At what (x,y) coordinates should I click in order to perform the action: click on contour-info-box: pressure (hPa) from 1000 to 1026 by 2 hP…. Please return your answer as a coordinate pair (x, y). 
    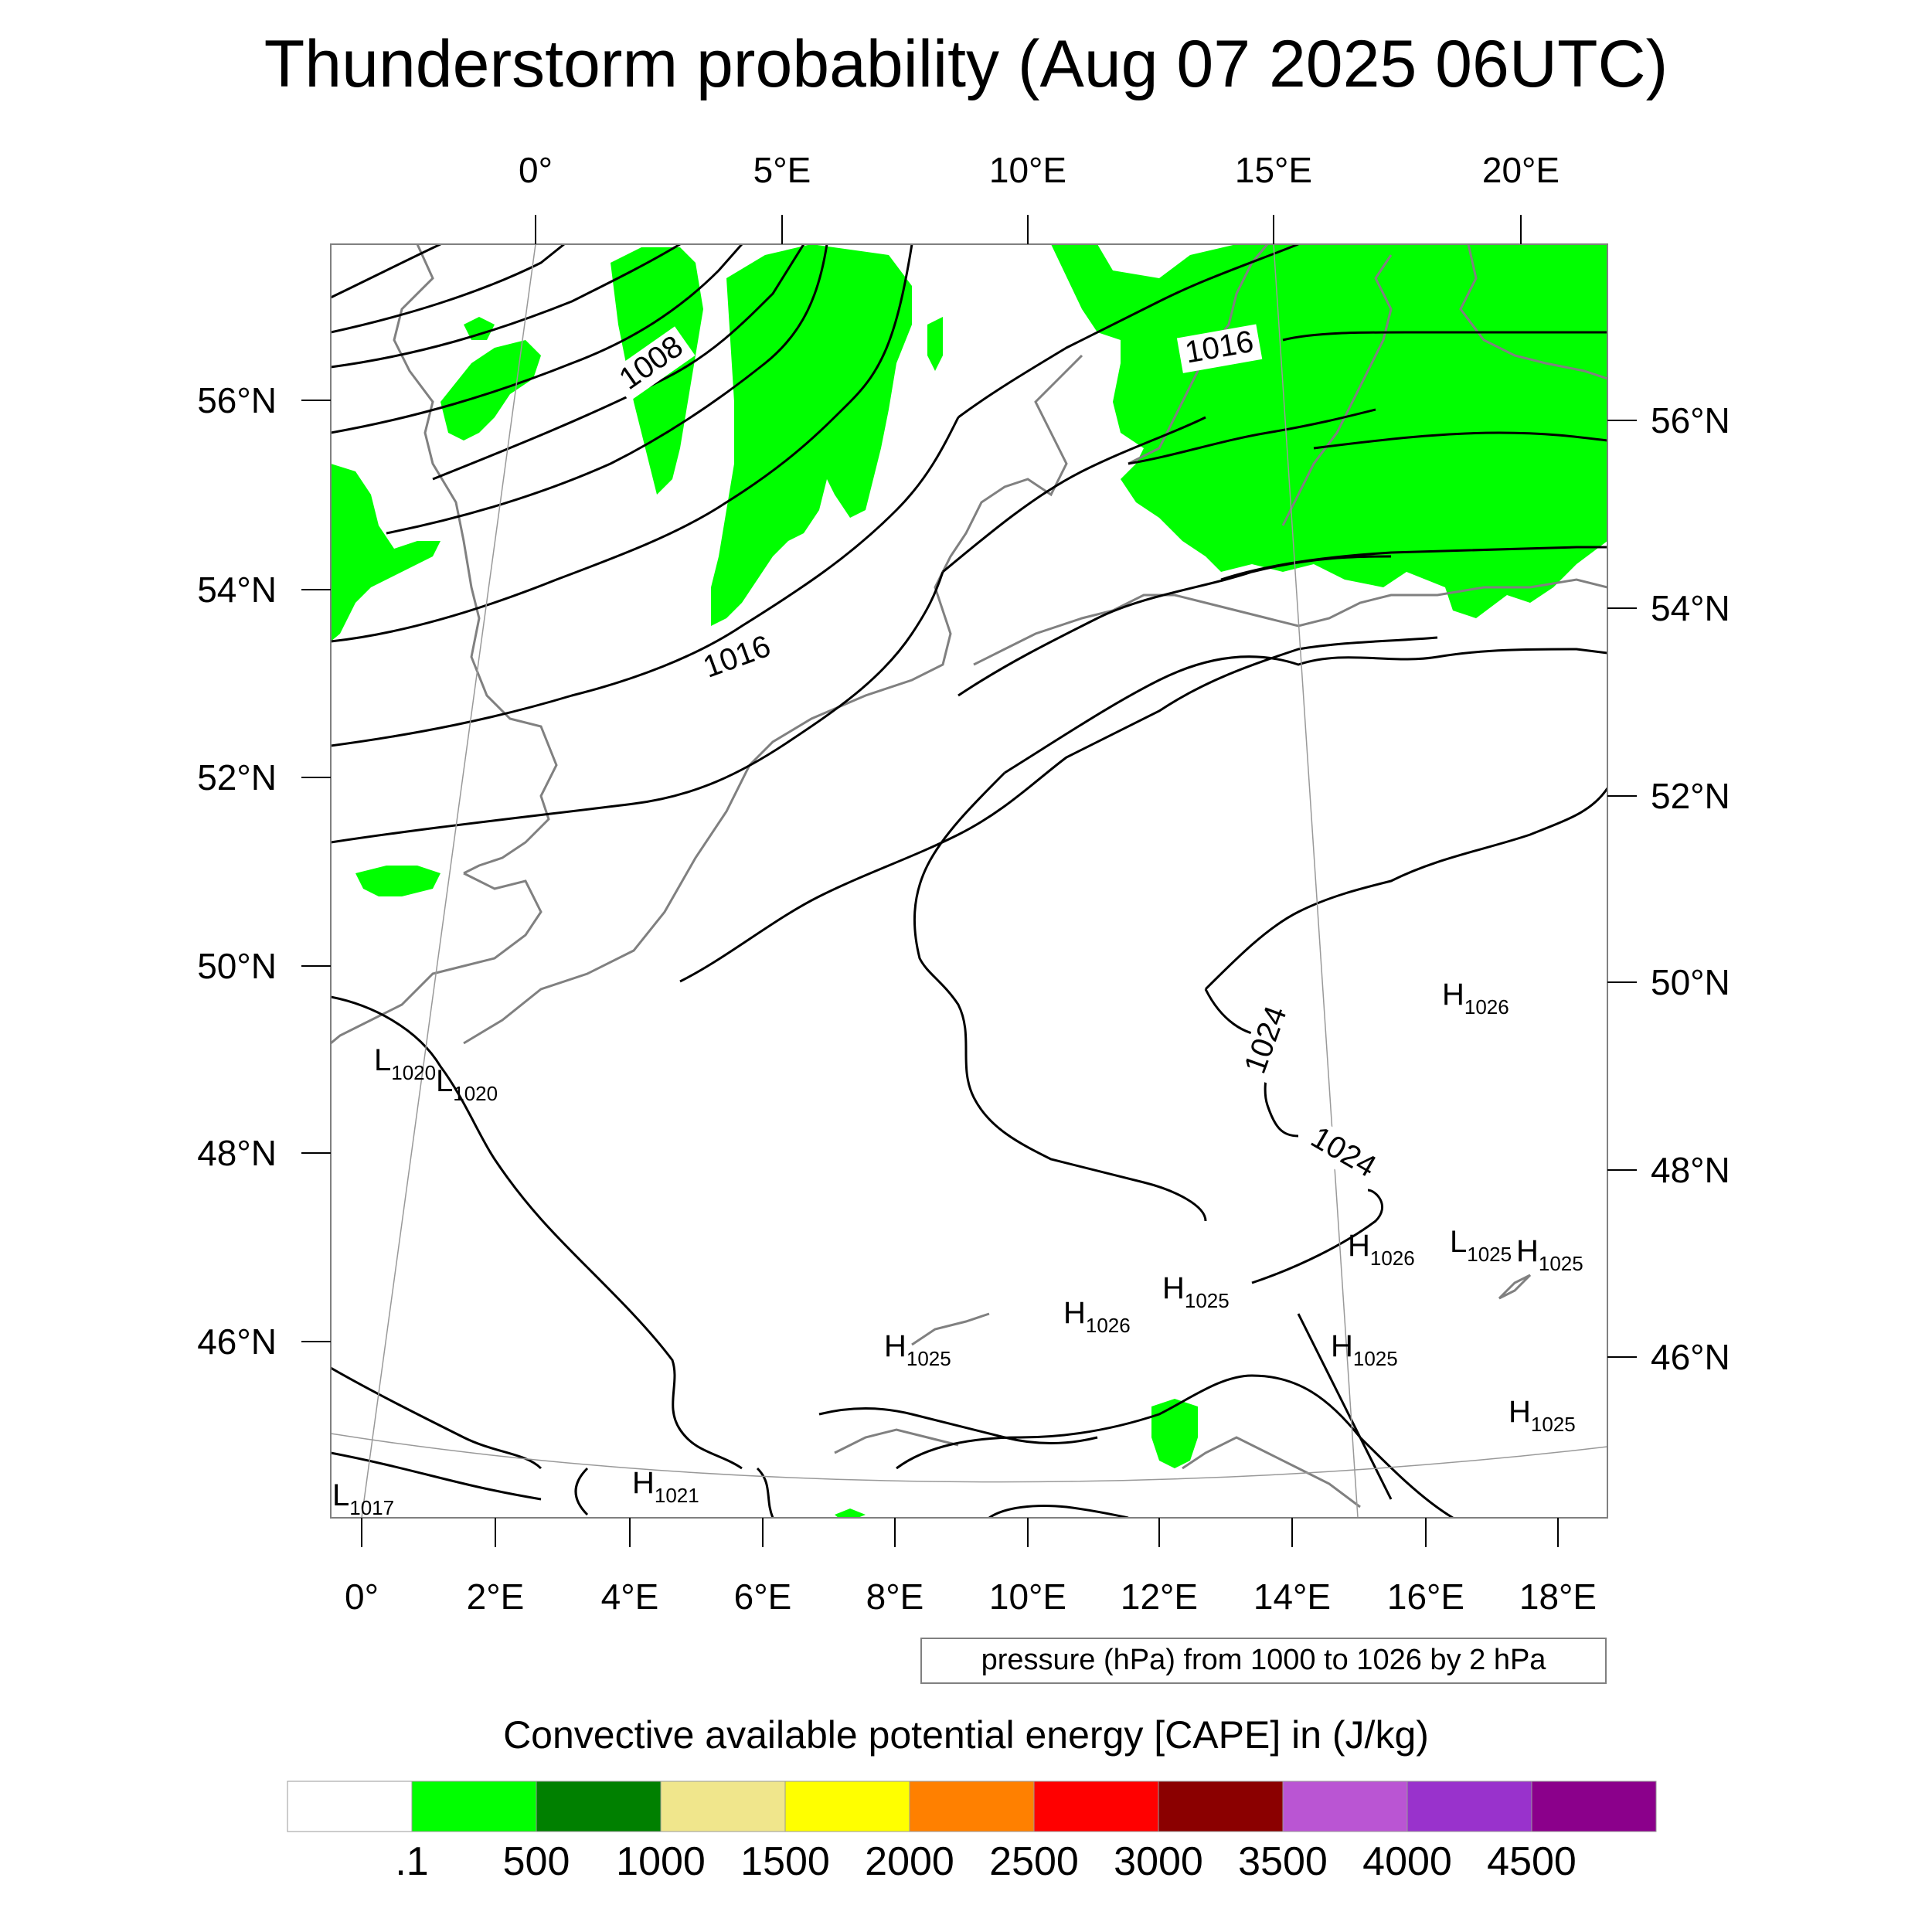
    Looking at the image, I should click on (1263, 1661).